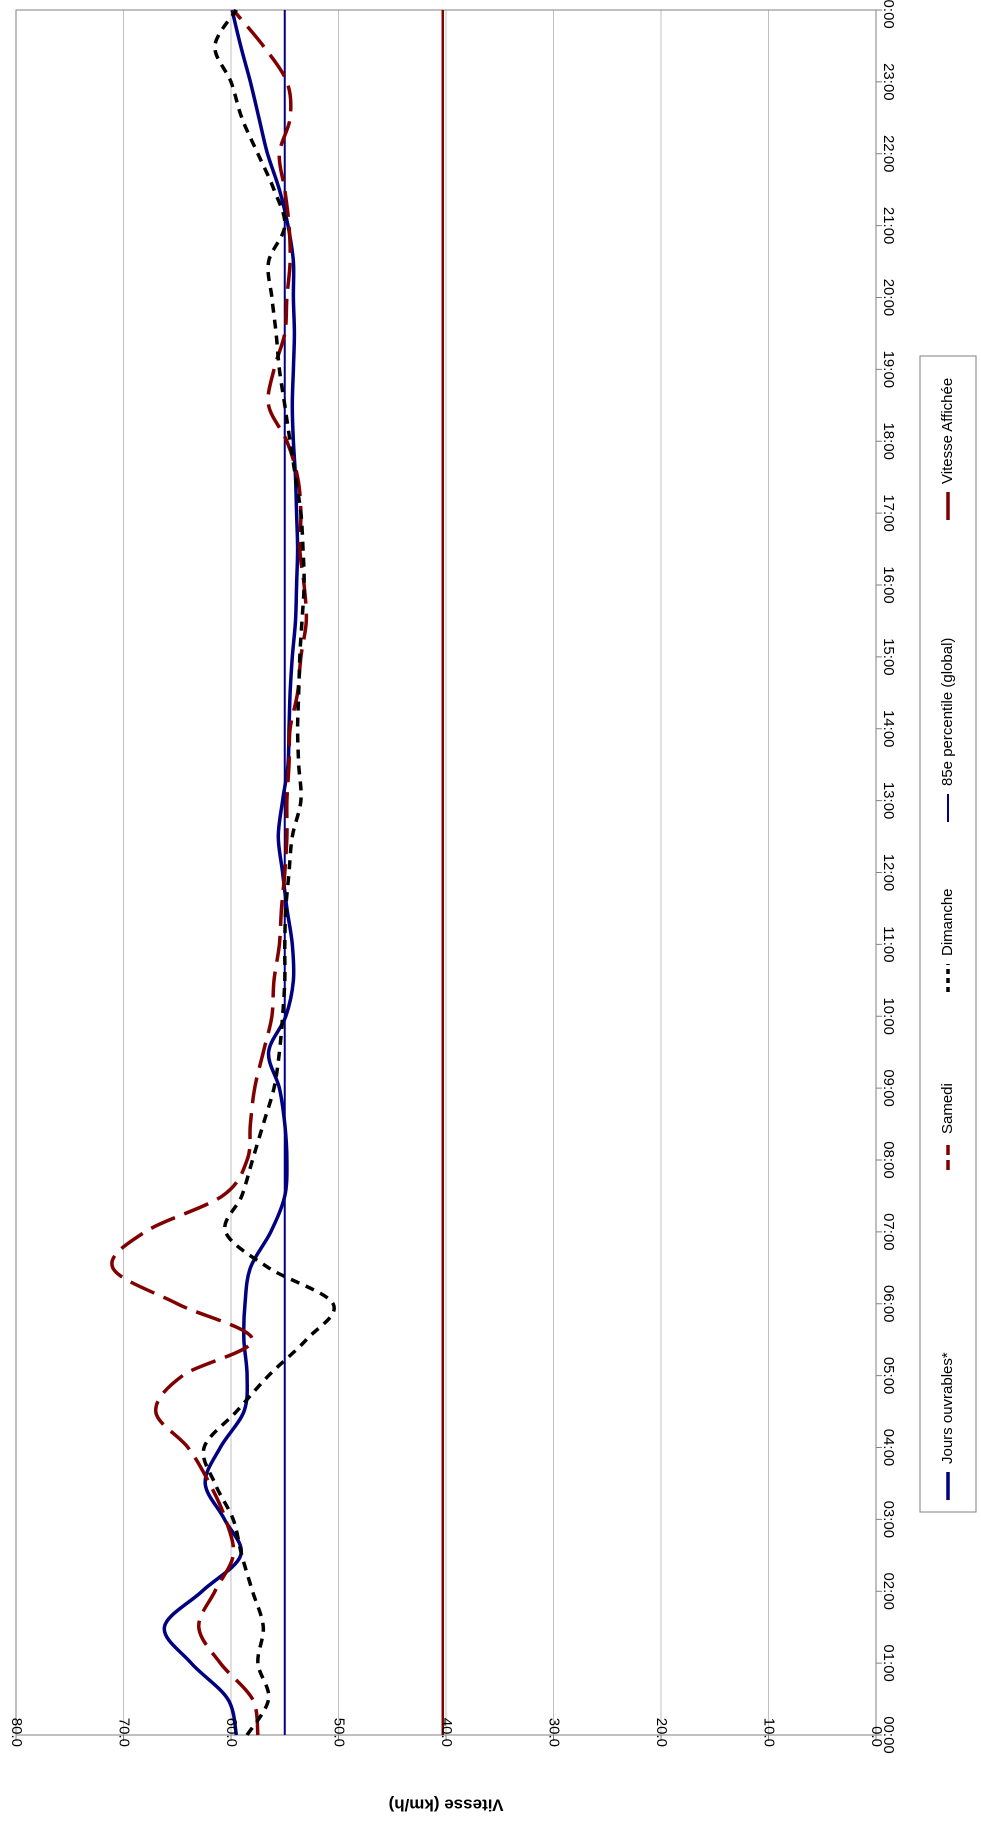 Image resolution: width=981 pixels, height=1835 pixels. Describe the element at coordinates (888, 1448) in the screenshot. I see `time-tick-label: 04:00` at that location.